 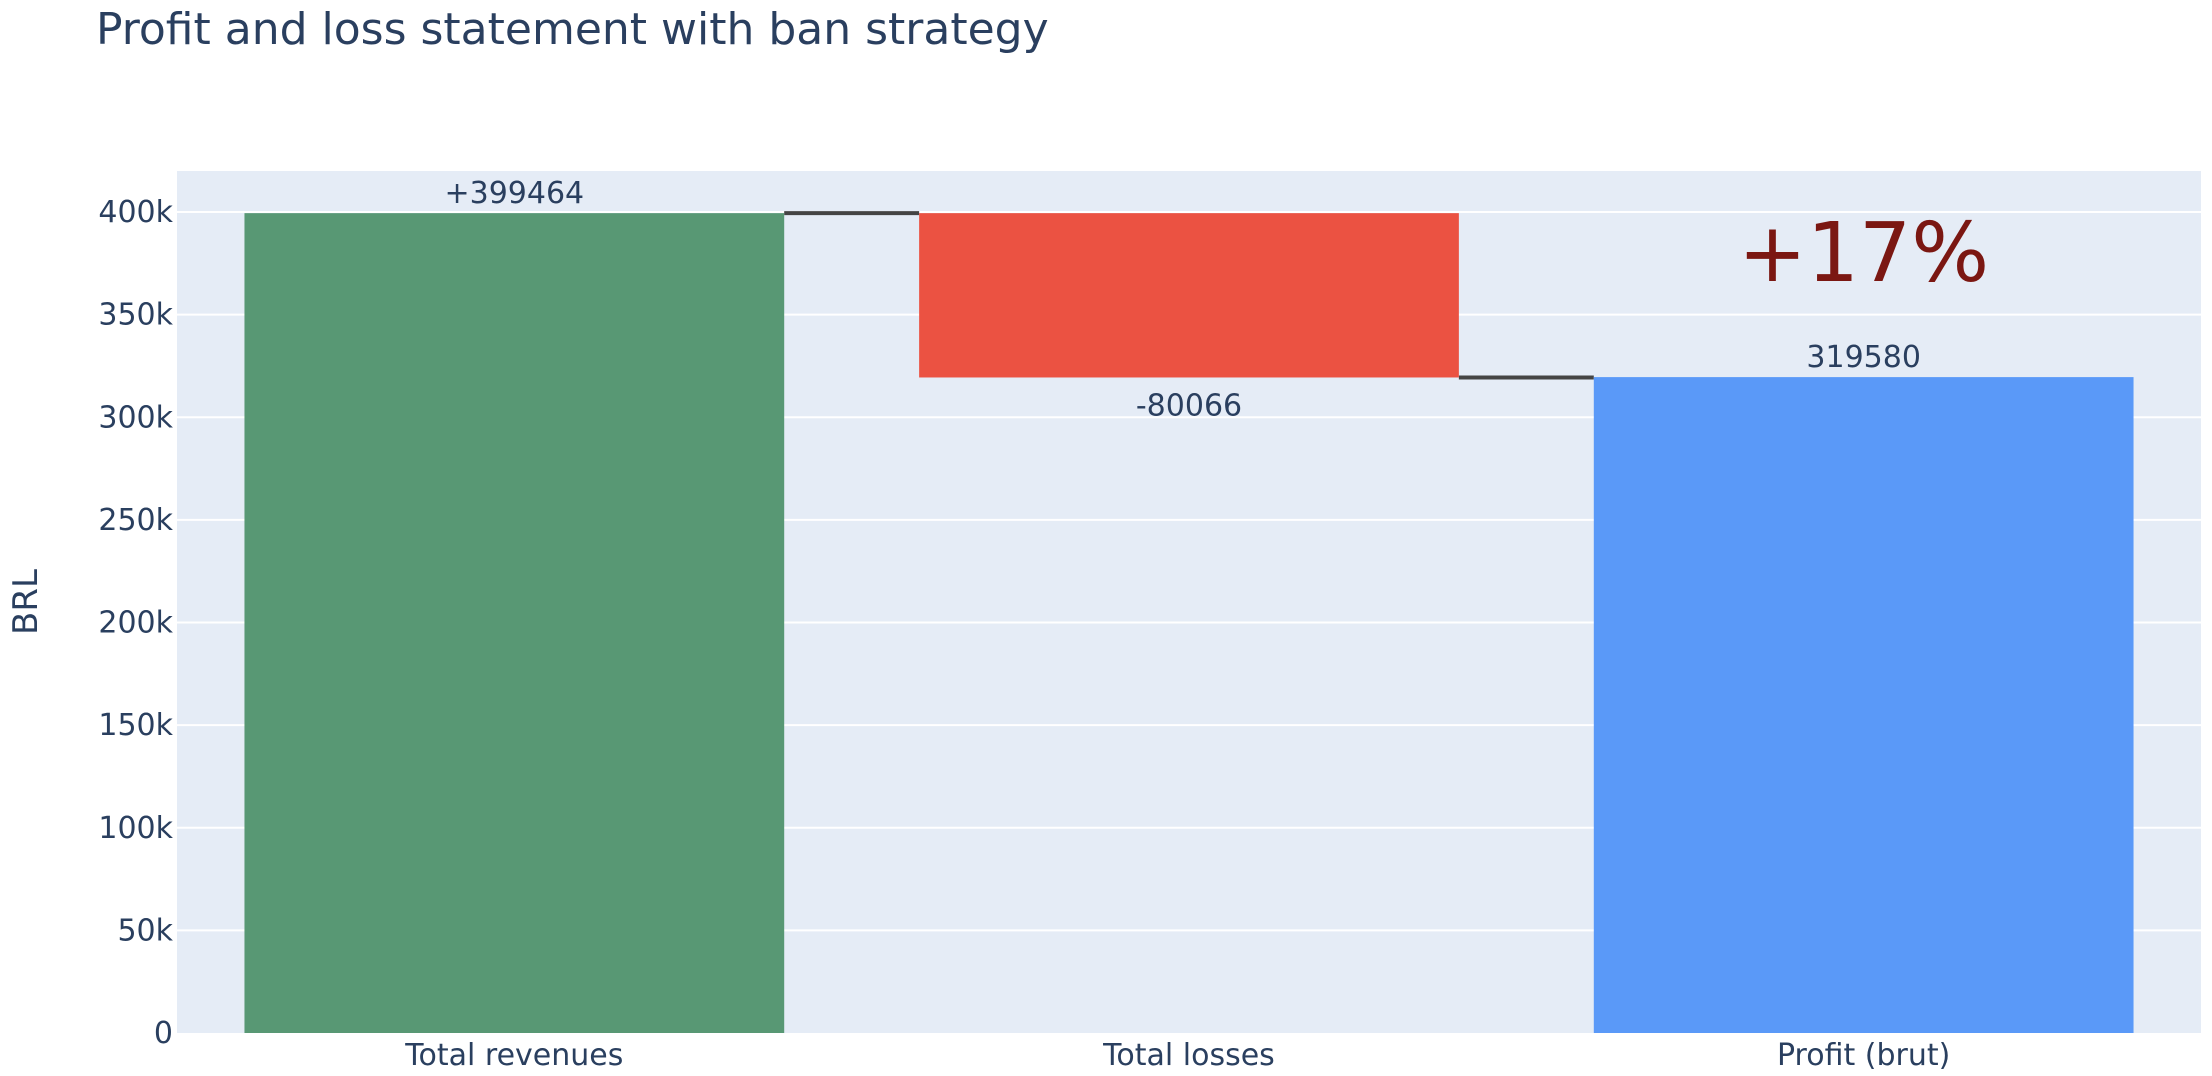 I want to click on y-axis-title: BRL, so click(x=26, y=602).